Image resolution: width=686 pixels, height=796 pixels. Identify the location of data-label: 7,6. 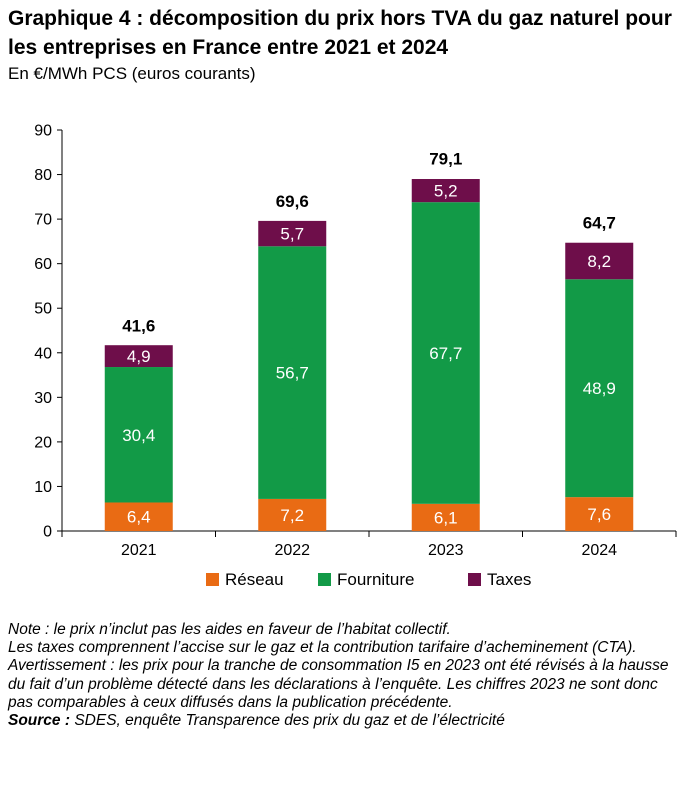
(599, 514).